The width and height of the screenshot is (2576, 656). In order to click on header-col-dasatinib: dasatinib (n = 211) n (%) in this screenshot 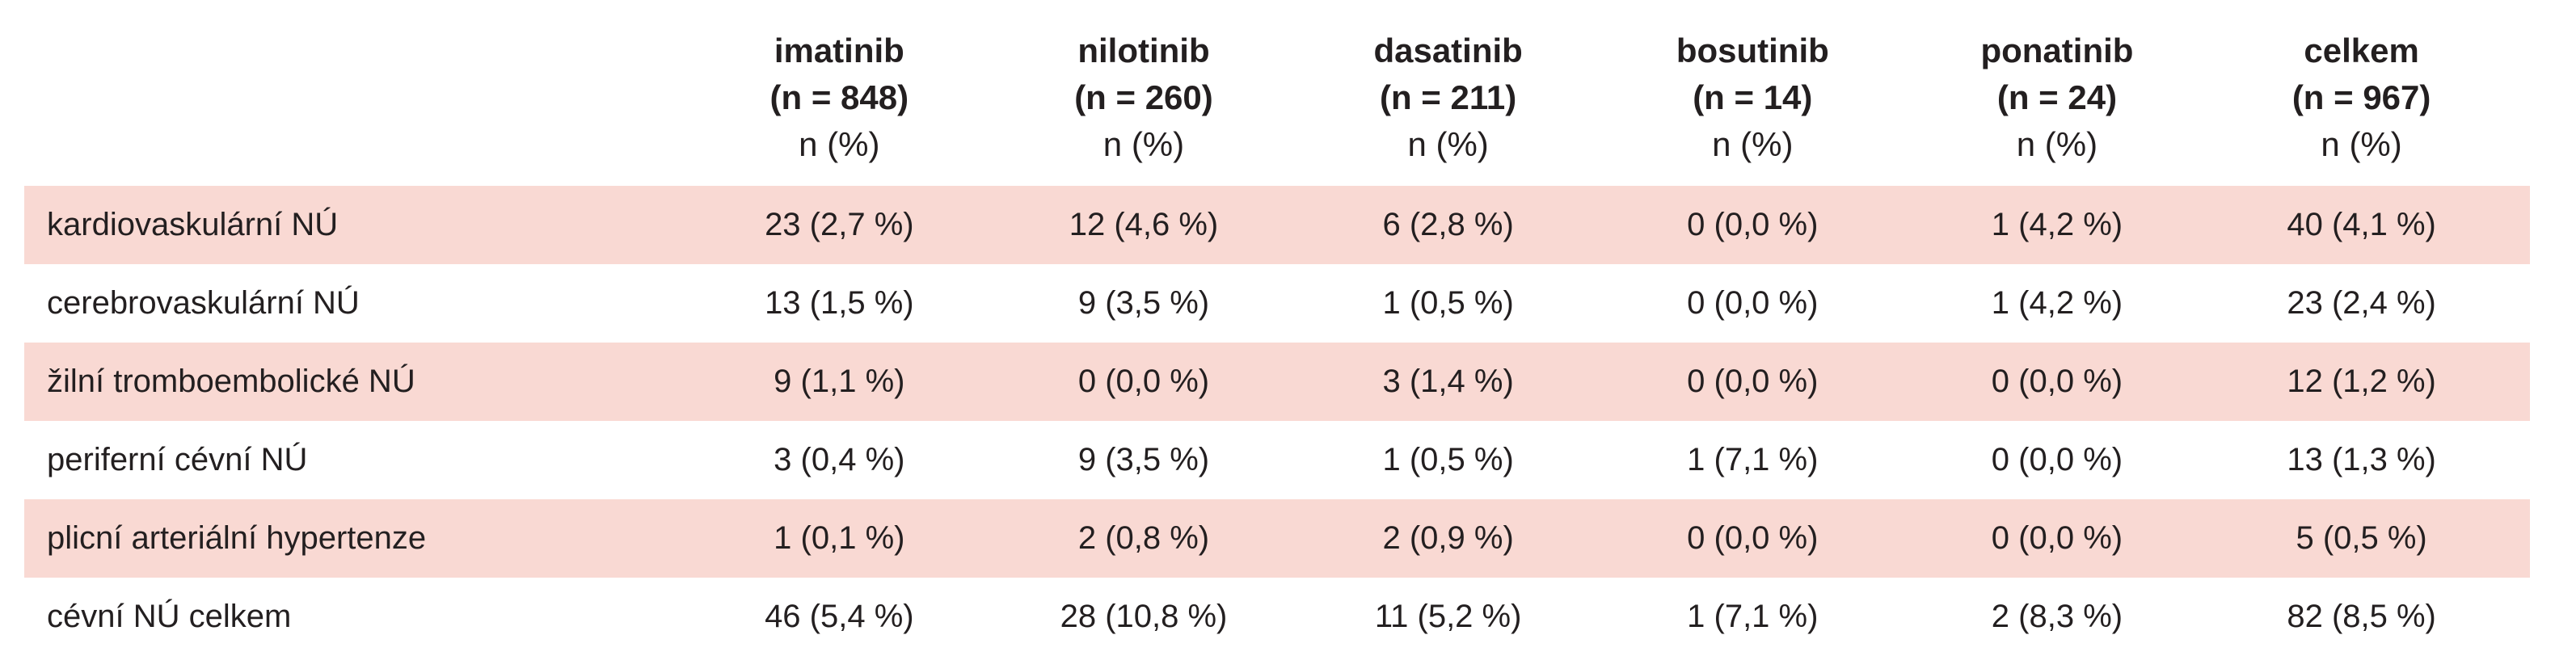, I will do `click(1448, 97)`.